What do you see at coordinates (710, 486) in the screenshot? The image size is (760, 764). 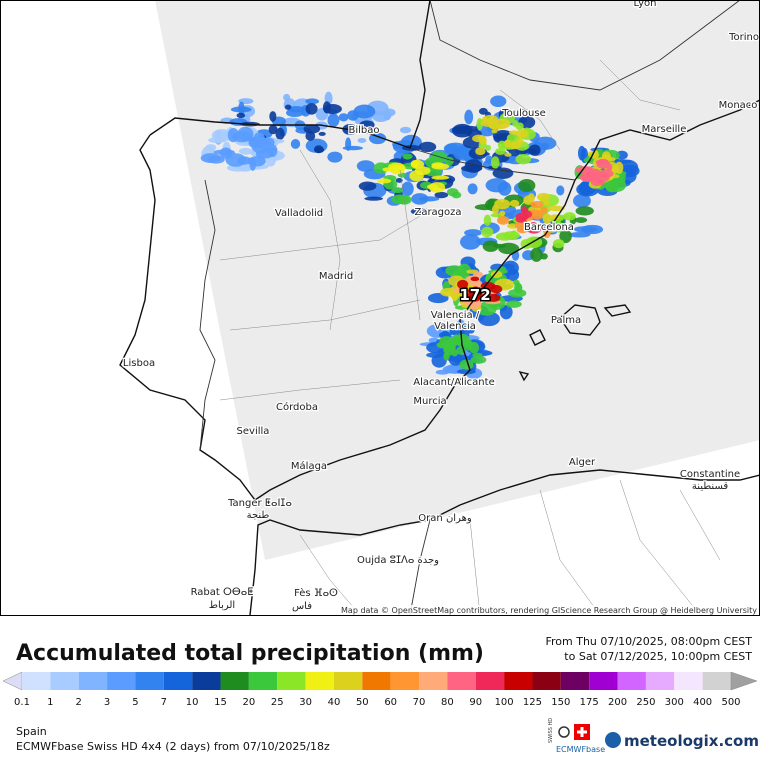 I see `city-label: قسنطينة` at bounding box center [710, 486].